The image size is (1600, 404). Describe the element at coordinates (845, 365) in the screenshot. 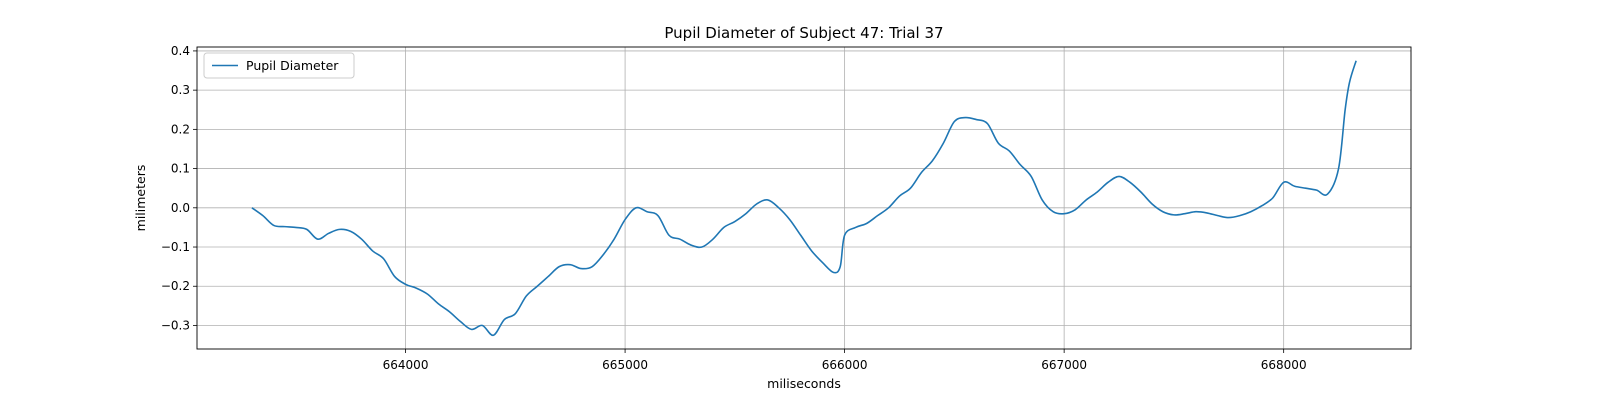

I see `x-tick-label: 666000` at that location.